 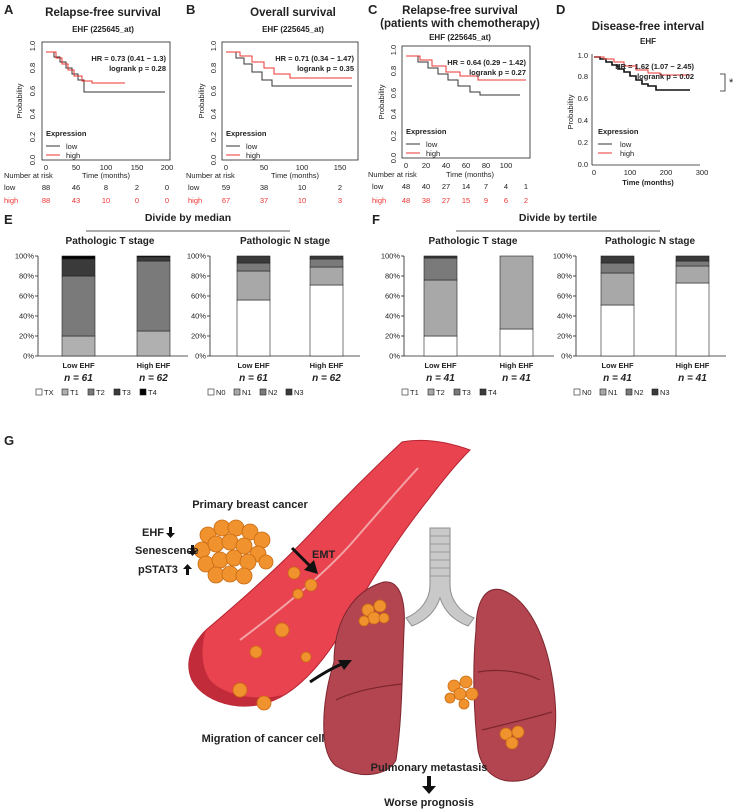 I want to click on risk-row-high: high 48 38 27 15 9 6 2, so click(x=450, y=200).